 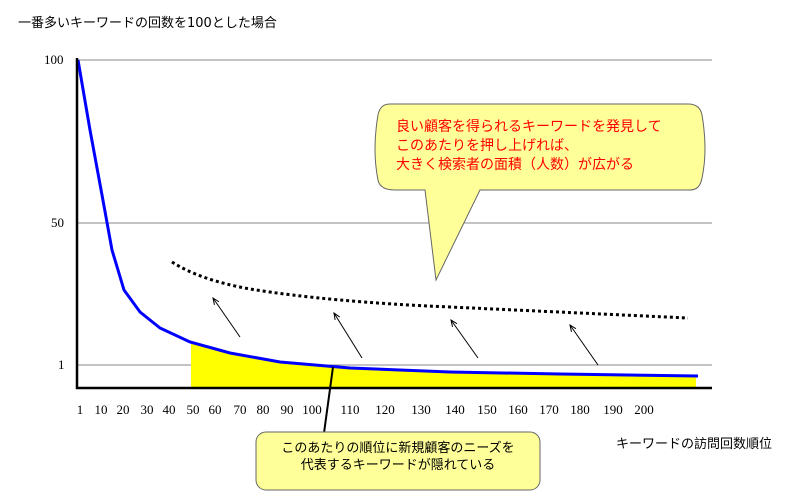 What do you see at coordinates (263, 409) in the screenshot?
I see `x-tick-label: 80` at bounding box center [263, 409].